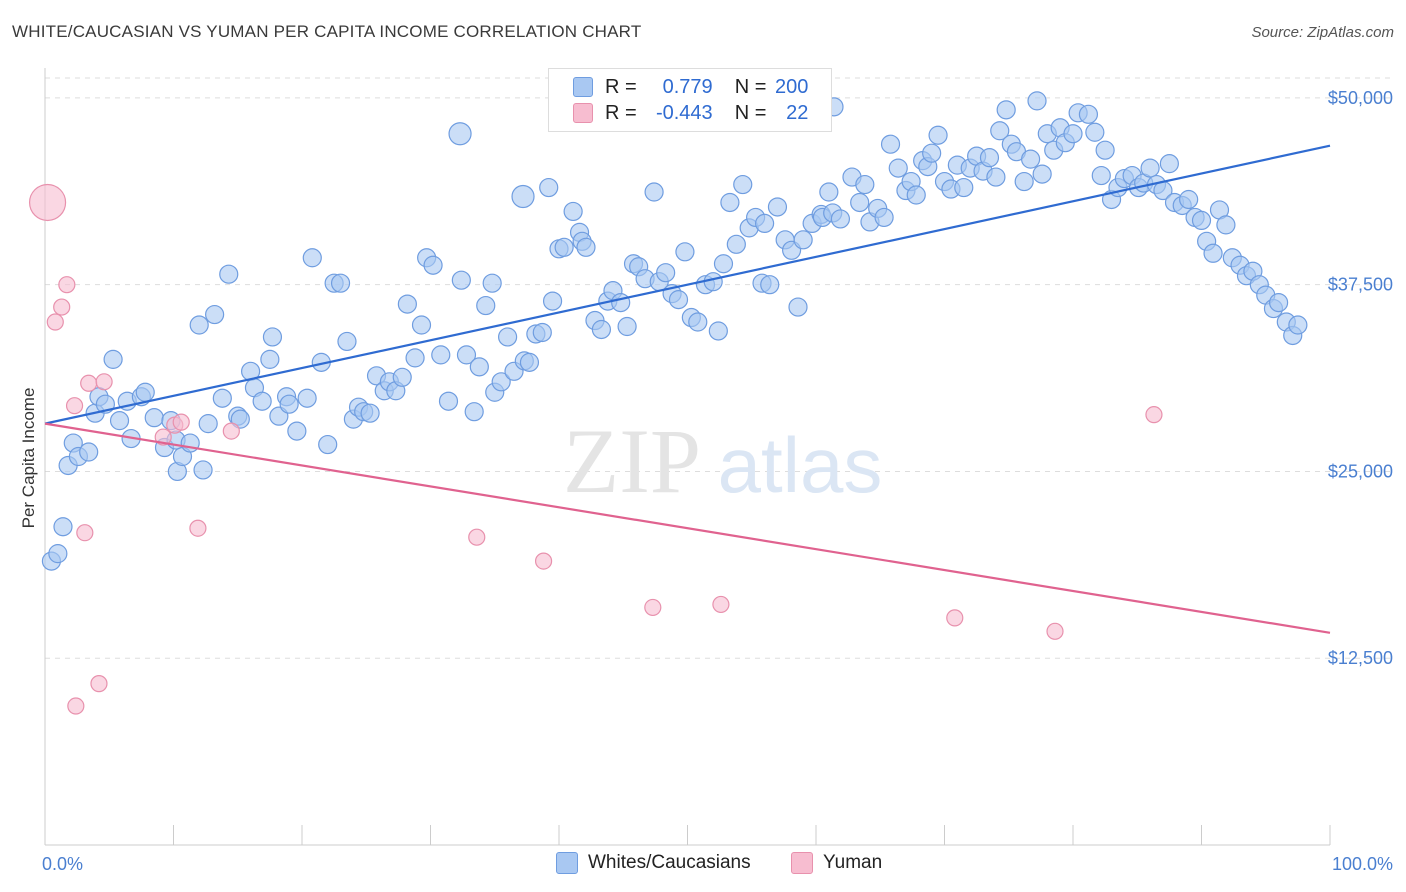 The height and width of the screenshot is (892, 1406). Describe the element at coordinates (797, 112) in the screenshot. I see `n-value: 22` at that location.